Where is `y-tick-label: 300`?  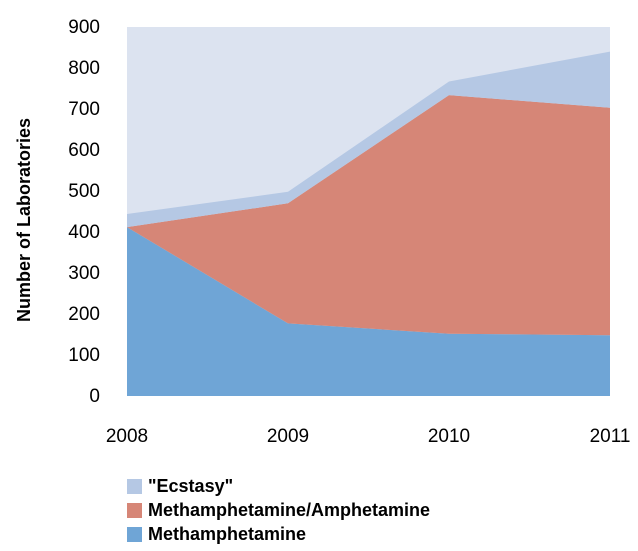
y-tick-label: 300 is located at coordinates (84, 273).